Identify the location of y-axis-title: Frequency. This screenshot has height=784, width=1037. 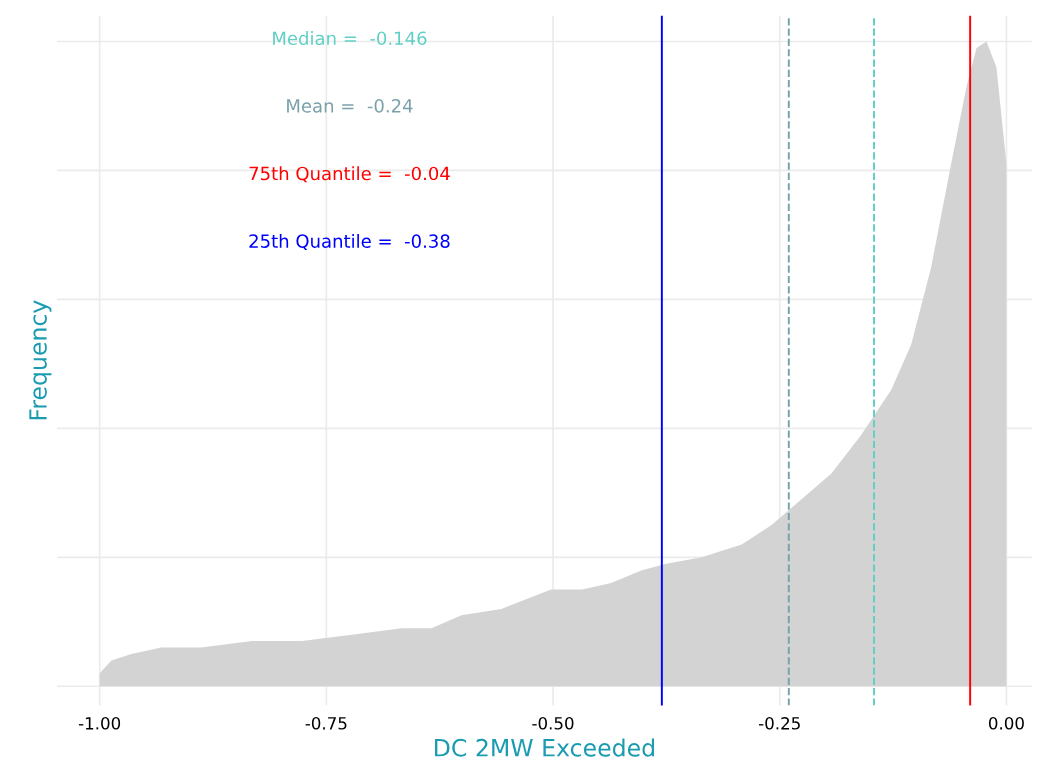
(40, 360).